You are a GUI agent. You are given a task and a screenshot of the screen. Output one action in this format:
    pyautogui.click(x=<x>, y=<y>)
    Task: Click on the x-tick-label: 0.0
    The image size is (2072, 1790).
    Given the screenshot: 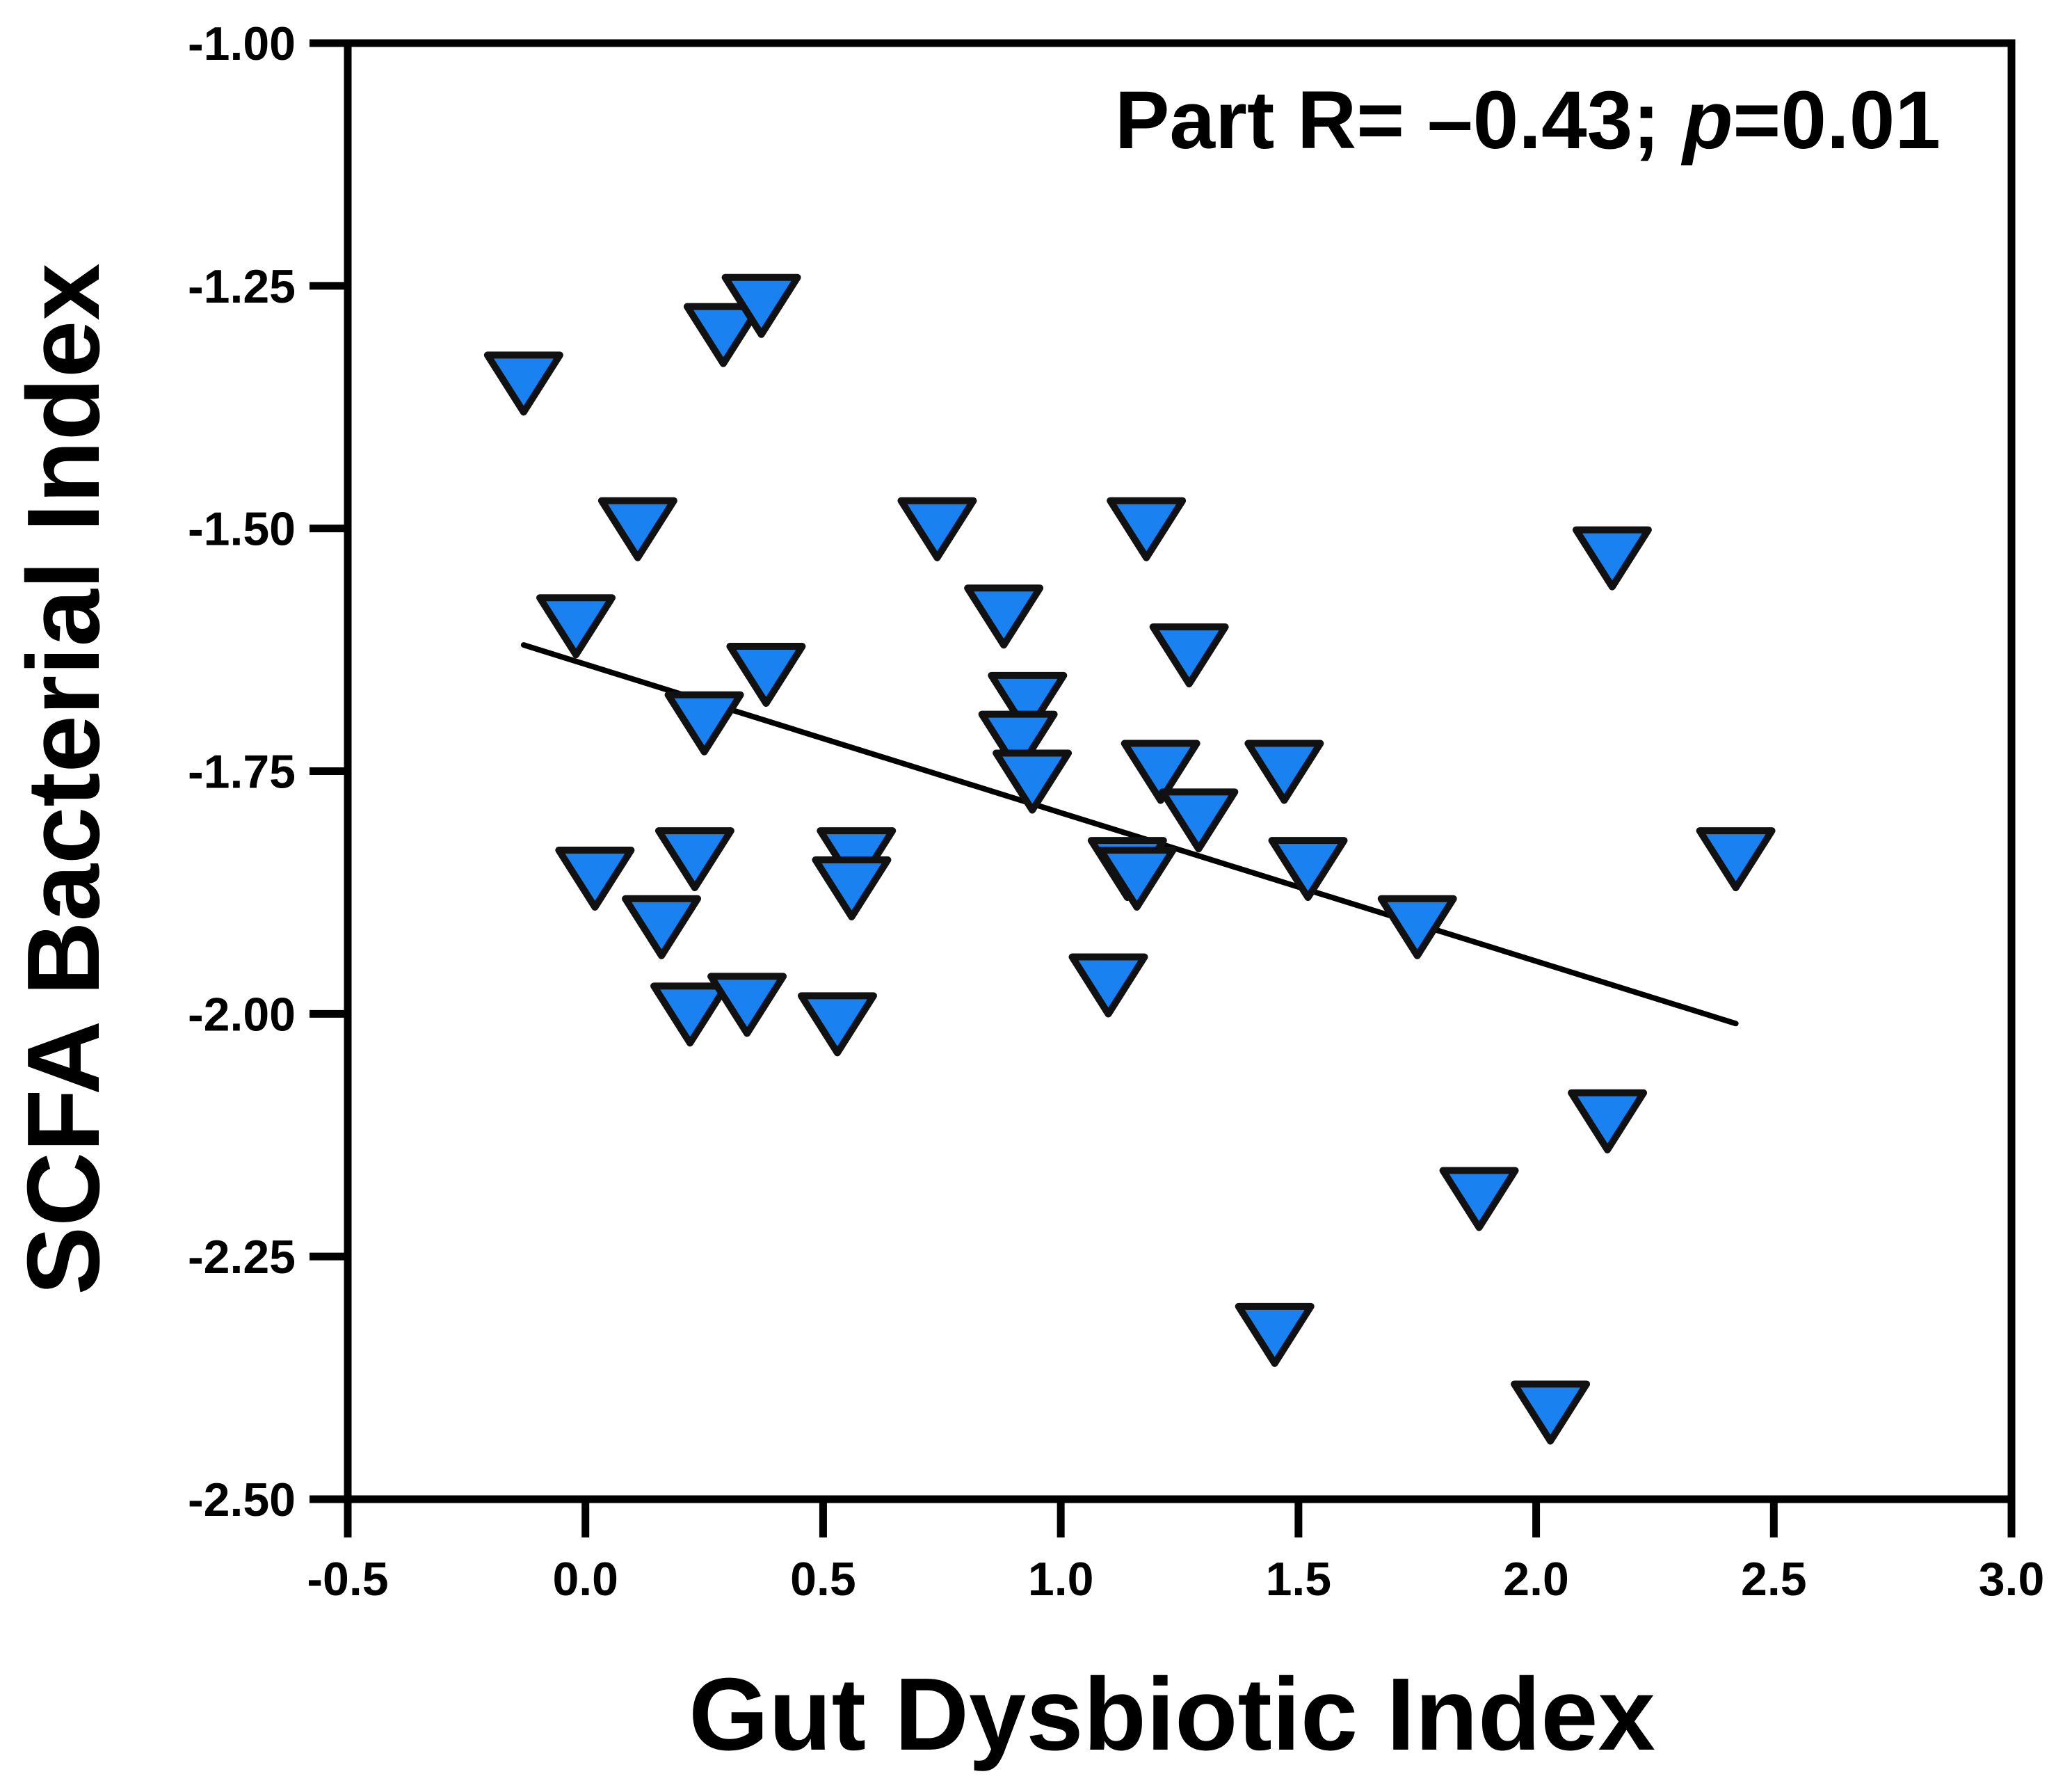 What is the action you would take?
    pyautogui.click(x=585, y=1580)
    